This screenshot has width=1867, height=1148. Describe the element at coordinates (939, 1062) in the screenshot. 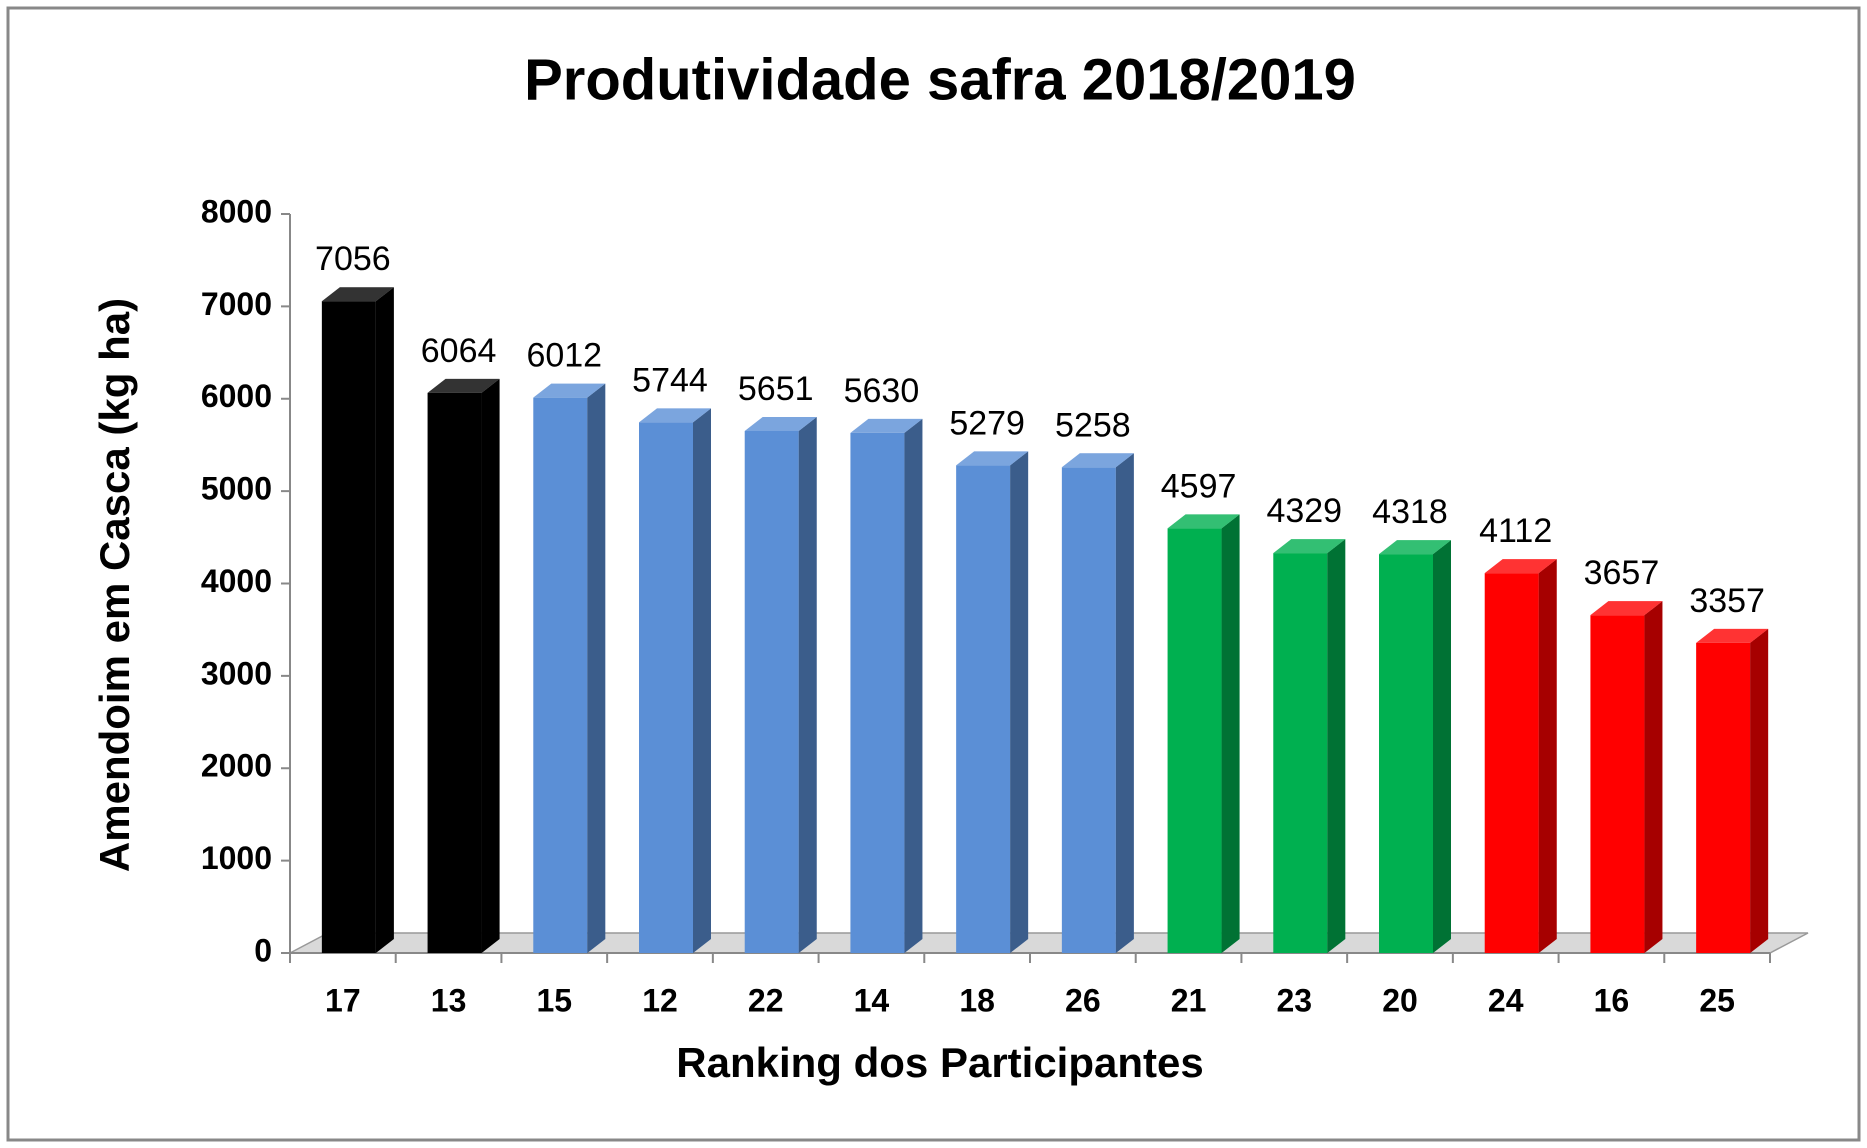

I see `x-axis-title: Ranking dos Participantes` at that location.